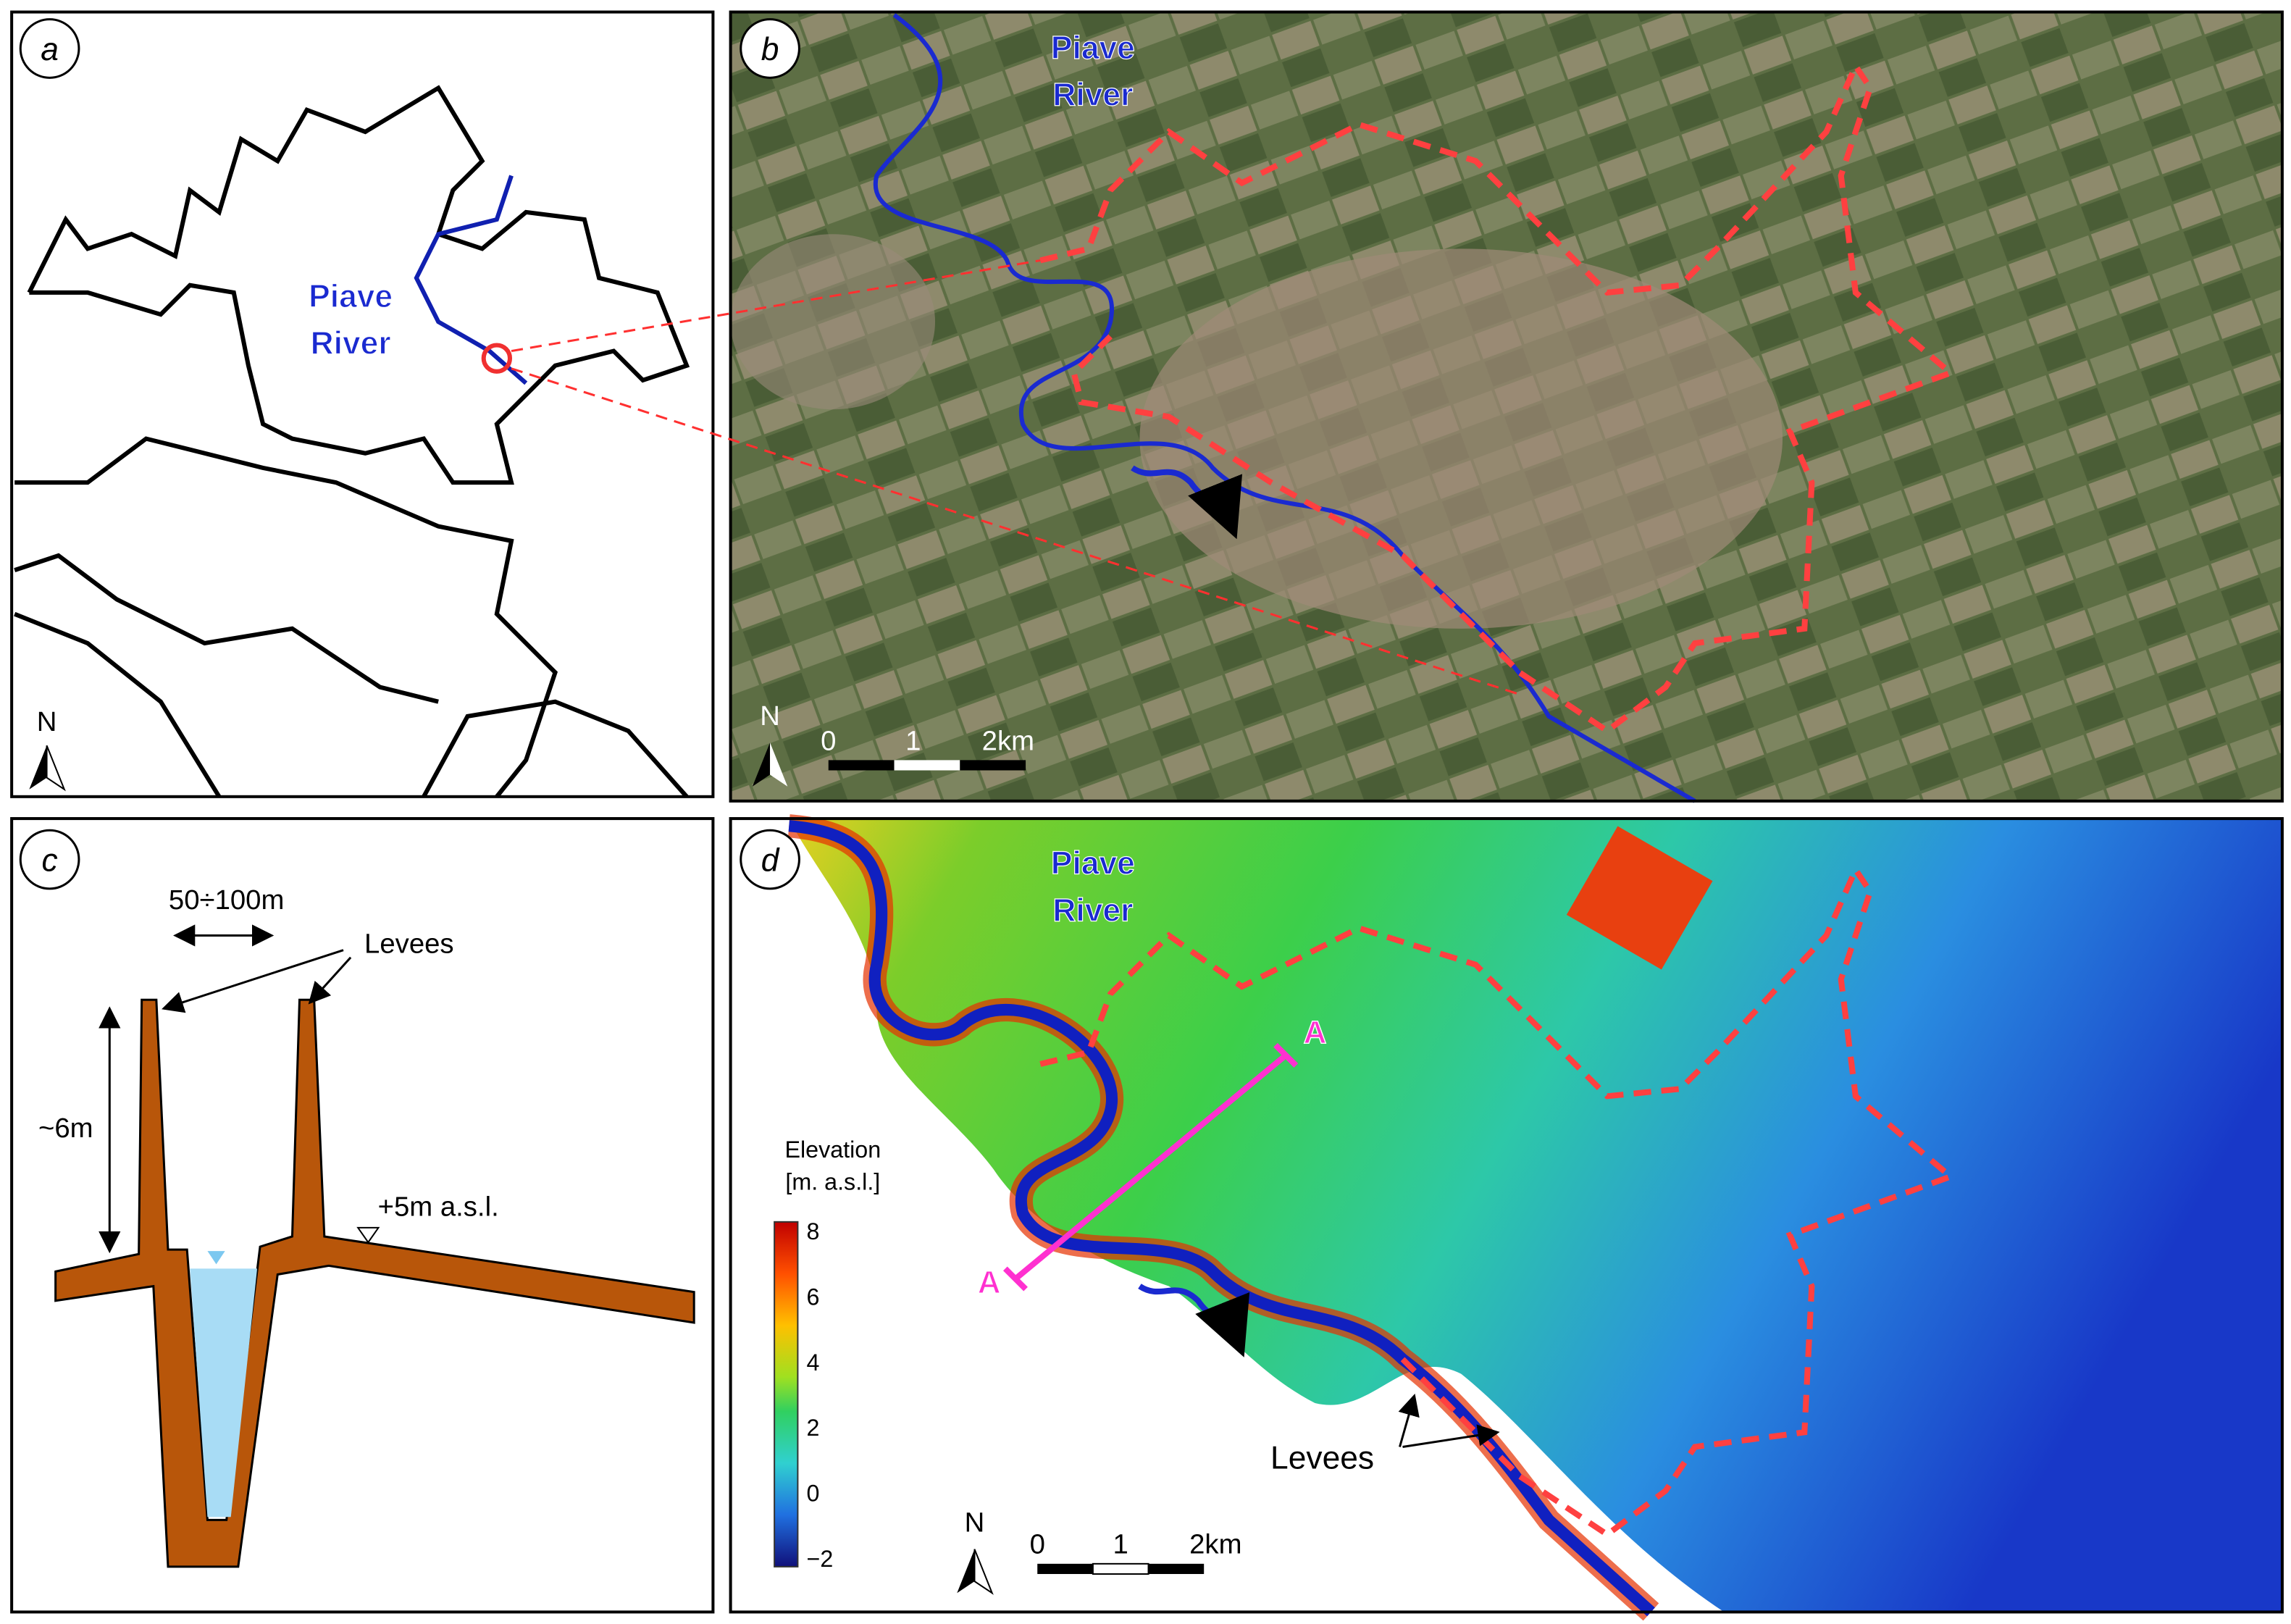 The image size is (2291, 1624). Describe the element at coordinates (813, 1231) in the screenshot. I see `legend-tick: 8` at that location.